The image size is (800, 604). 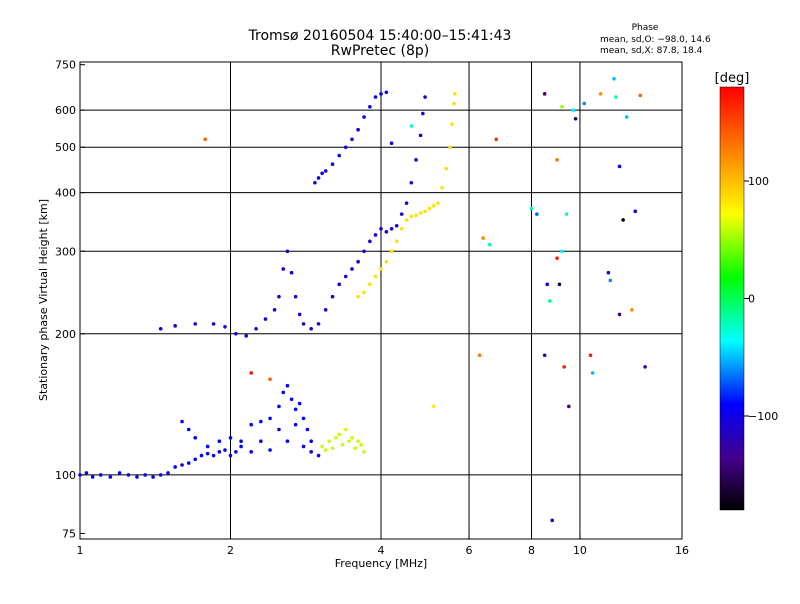 I want to click on y-axis-label: Stationary phase Virtual Height [km], so click(x=43, y=300).